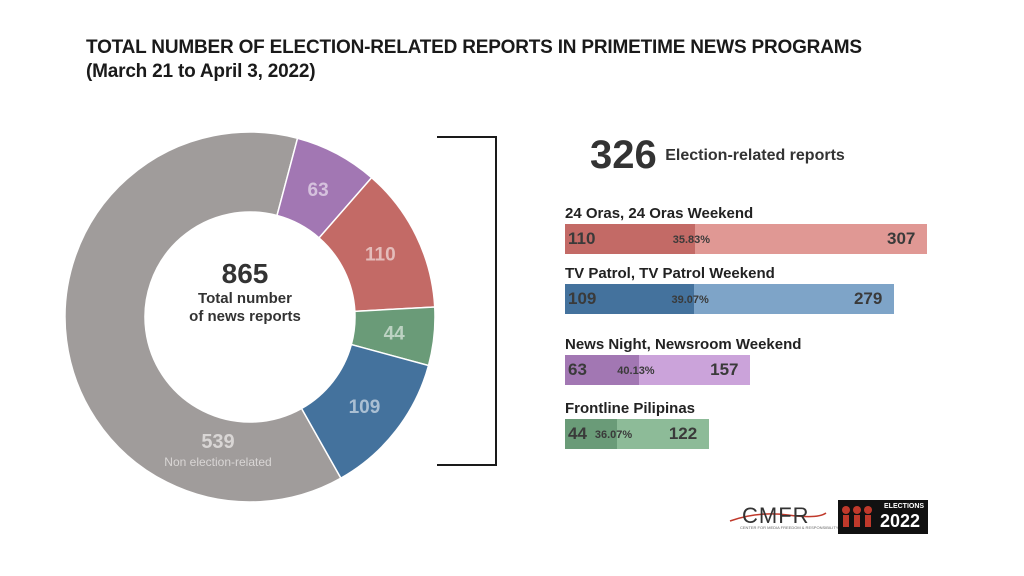 This screenshot has width=1024, height=576. What do you see at coordinates (746, 239) in the screenshot?
I see `bar-track-0: 110 35.83% 307` at bounding box center [746, 239].